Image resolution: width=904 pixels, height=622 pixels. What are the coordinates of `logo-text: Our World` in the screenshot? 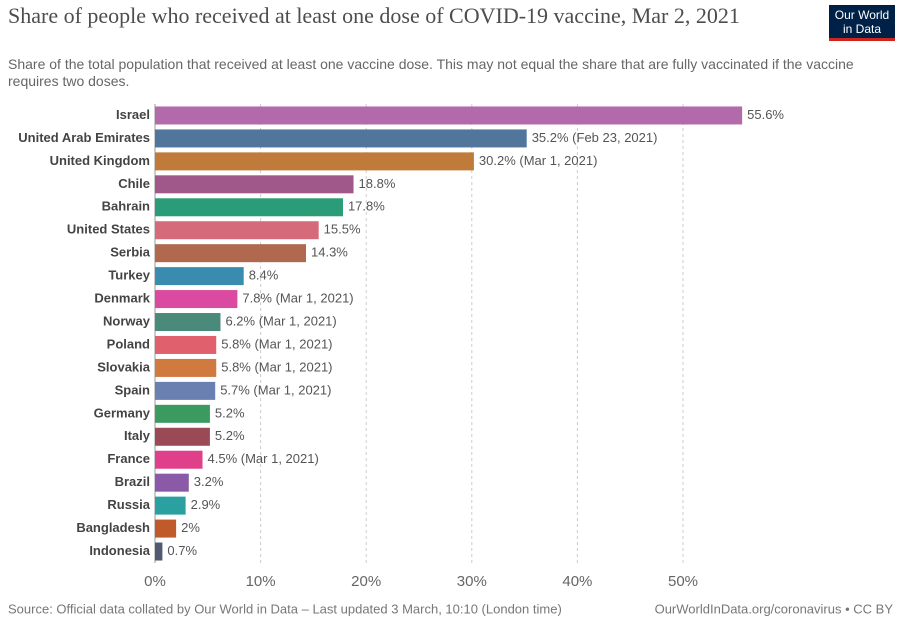 It's located at (862, 15).